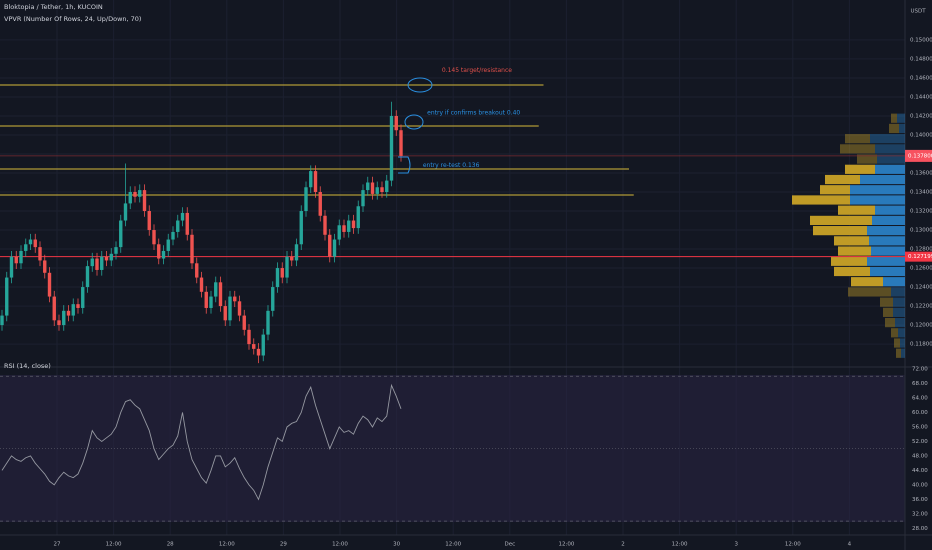 This screenshot has width=932, height=550. Describe the element at coordinates (72, 19) in the screenshot. I see `indicator-label: VPVR (Number Of Rows, 24, Up/Down, 70)` at that location.